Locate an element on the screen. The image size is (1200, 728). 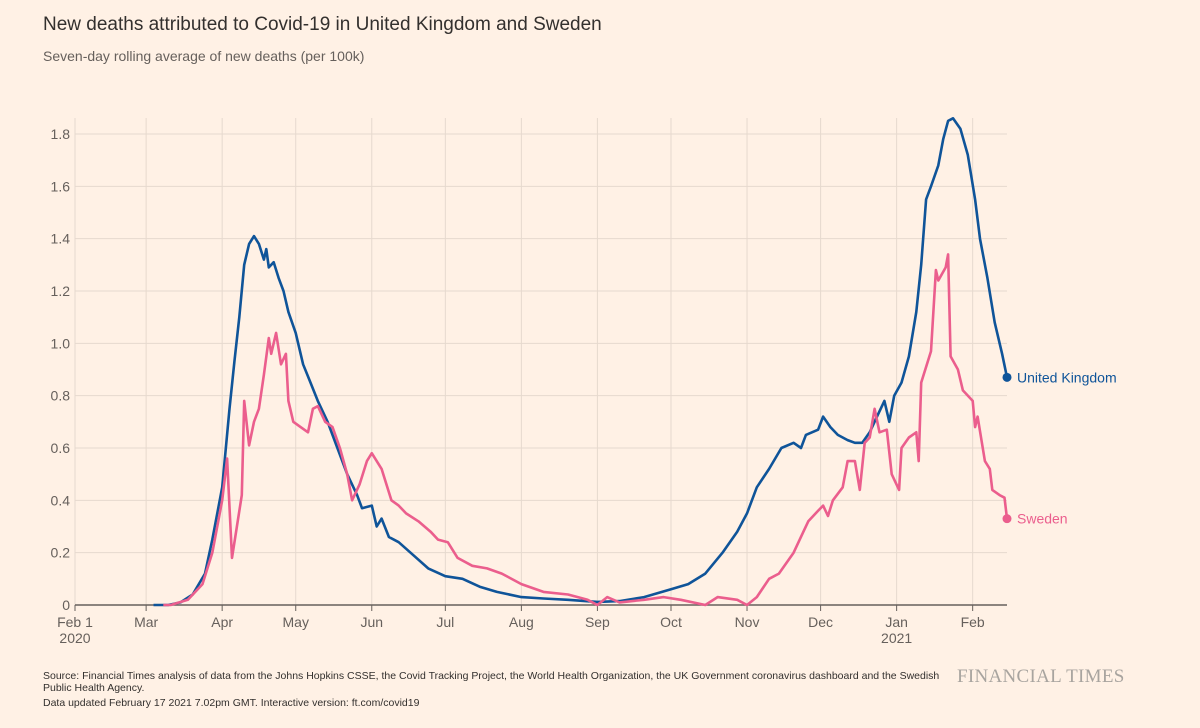
x-tick-label: Feb is located at coordinates (973, 622).